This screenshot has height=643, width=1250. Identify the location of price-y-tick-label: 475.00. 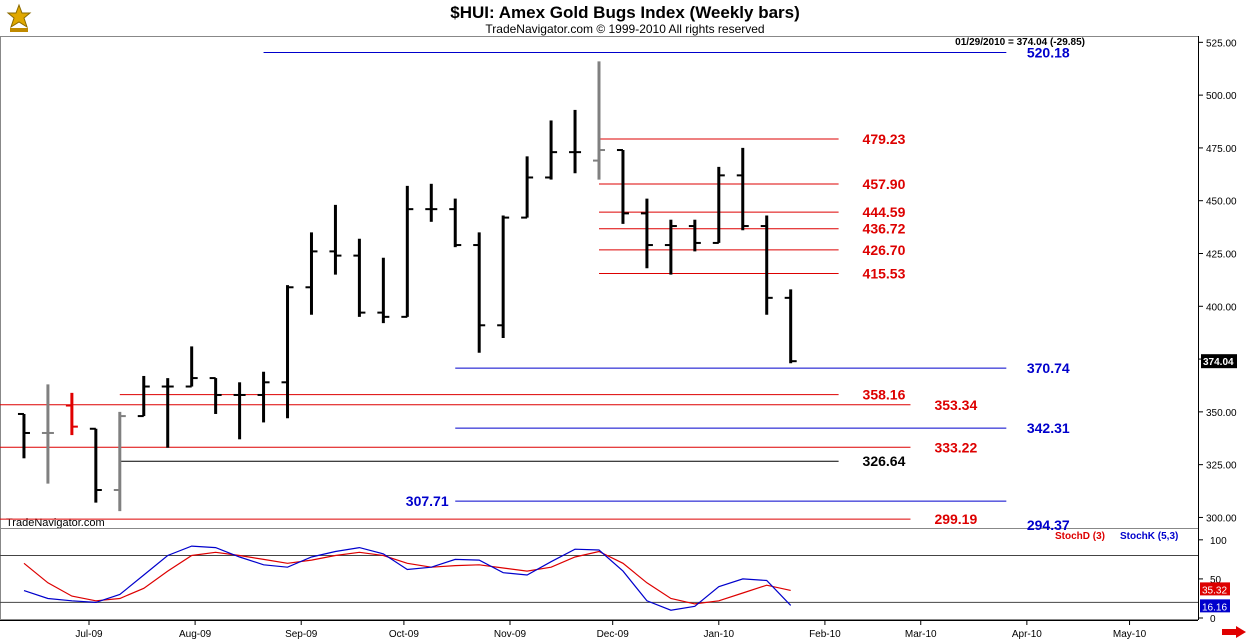
(1221, 149).